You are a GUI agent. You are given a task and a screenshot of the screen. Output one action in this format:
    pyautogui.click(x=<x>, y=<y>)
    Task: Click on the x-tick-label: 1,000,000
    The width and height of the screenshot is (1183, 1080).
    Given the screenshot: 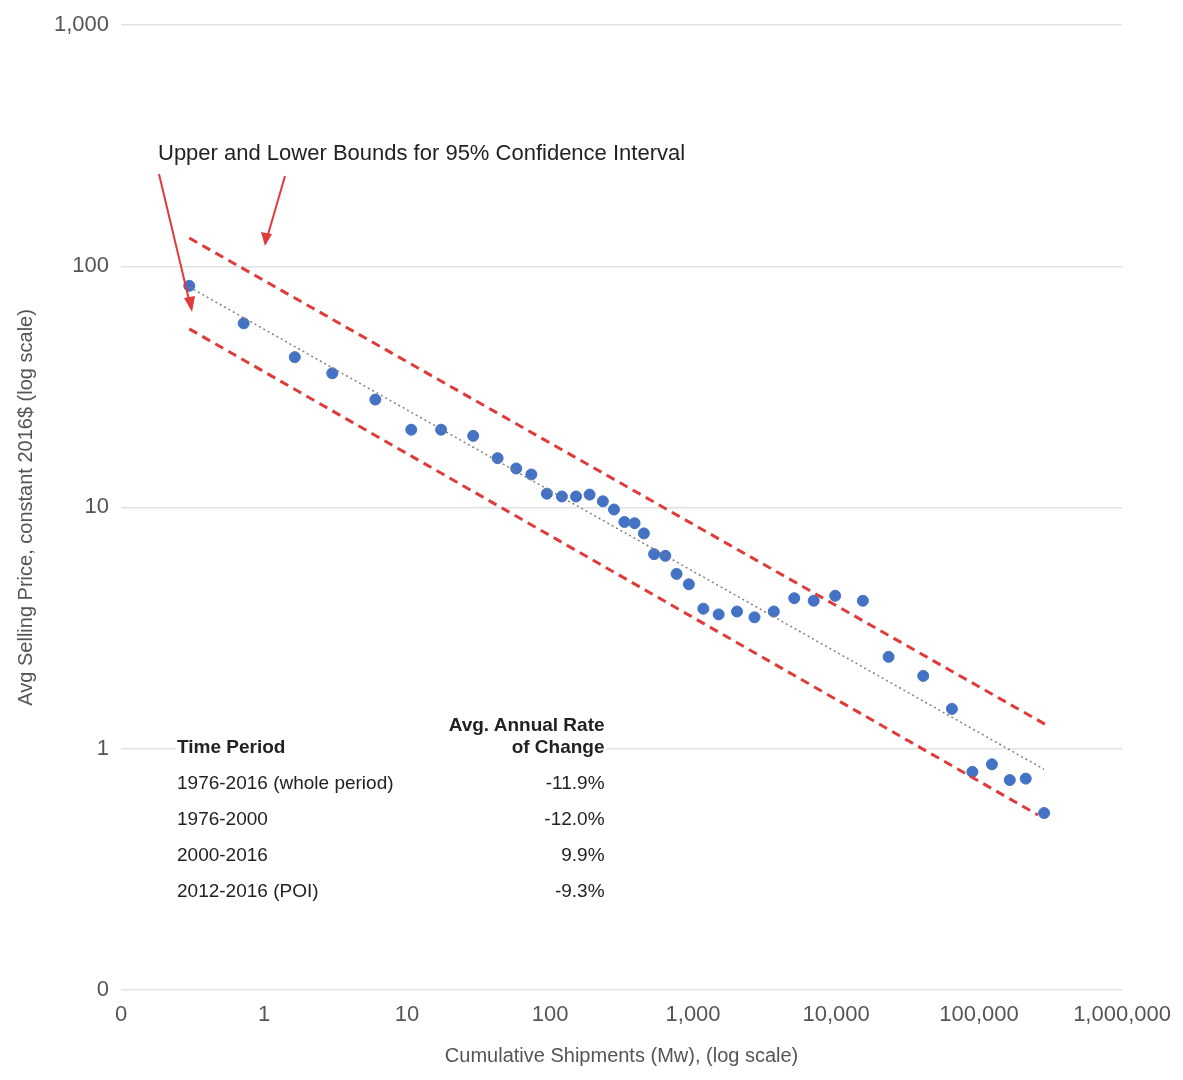 What is the action you would take?
    pyautogui.click(x=1122, y=1013)
    